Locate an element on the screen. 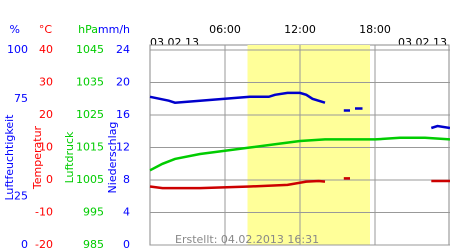 The width and height of the screenshot is (450, 250). y-tick-label: 1015 is located at coordinates (90, 147).